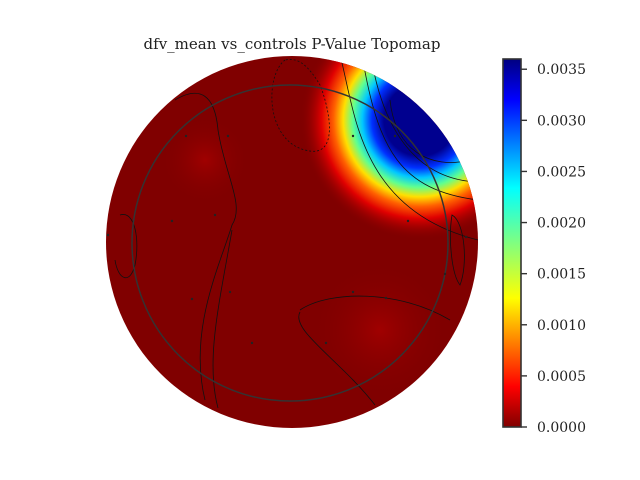 This screenshot has width=640, height=480. Describe the element at coordinates (561, 275) in the screenshot. I see `colorbar-tick-label: 0.0015` at that location.